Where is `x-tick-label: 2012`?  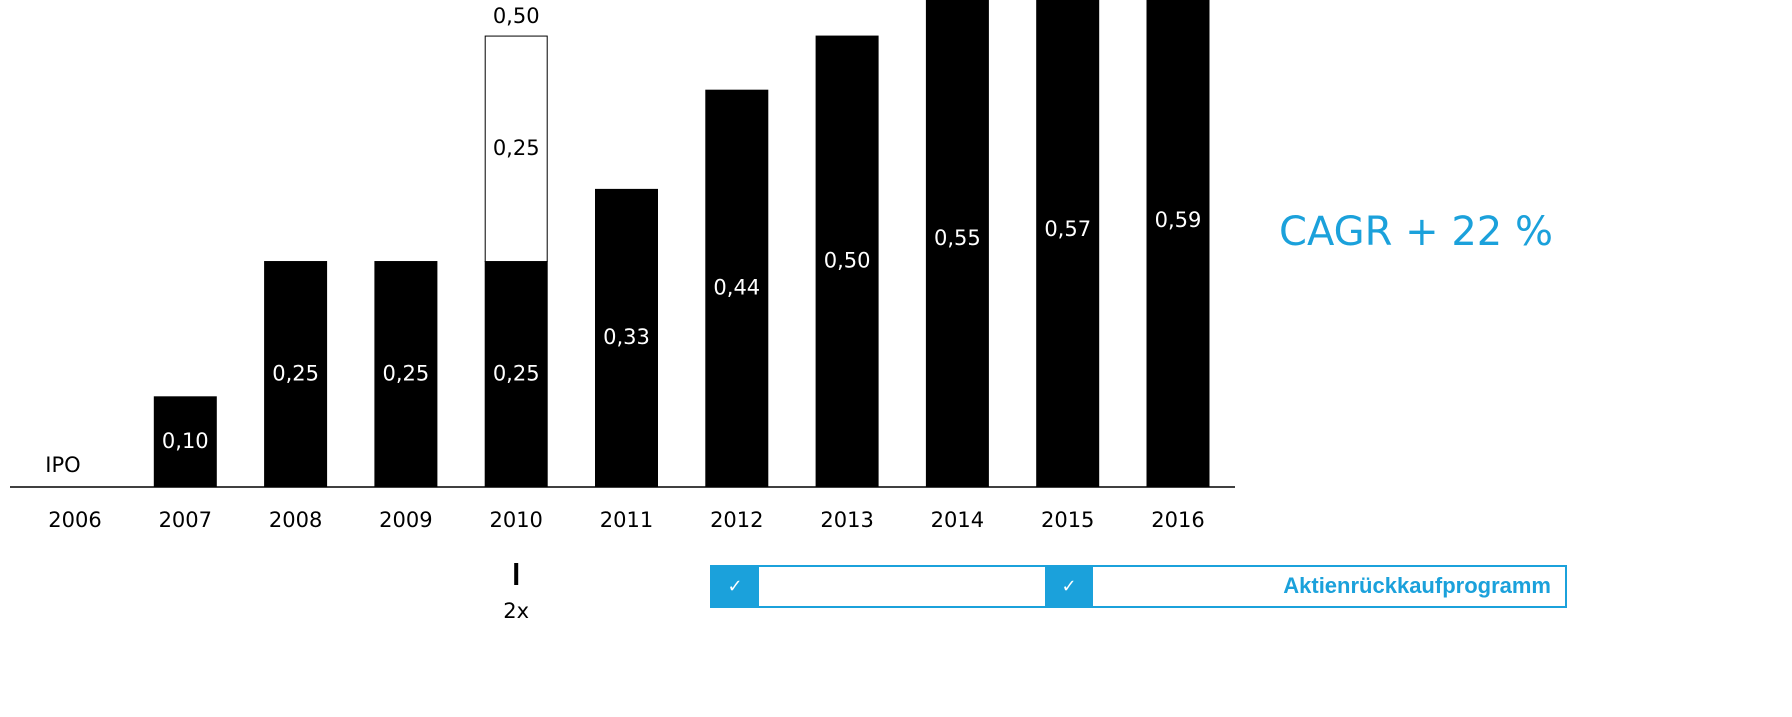 x-tick-label: 2012 is located at coordinates (736, 520).